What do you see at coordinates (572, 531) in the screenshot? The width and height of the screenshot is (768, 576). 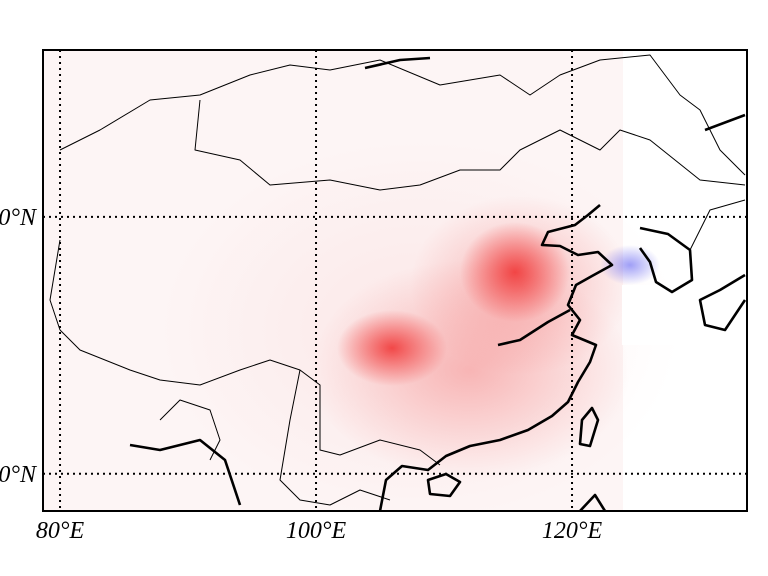 I see `x-tick-label: 120°E` at bounding box center [572, 531].